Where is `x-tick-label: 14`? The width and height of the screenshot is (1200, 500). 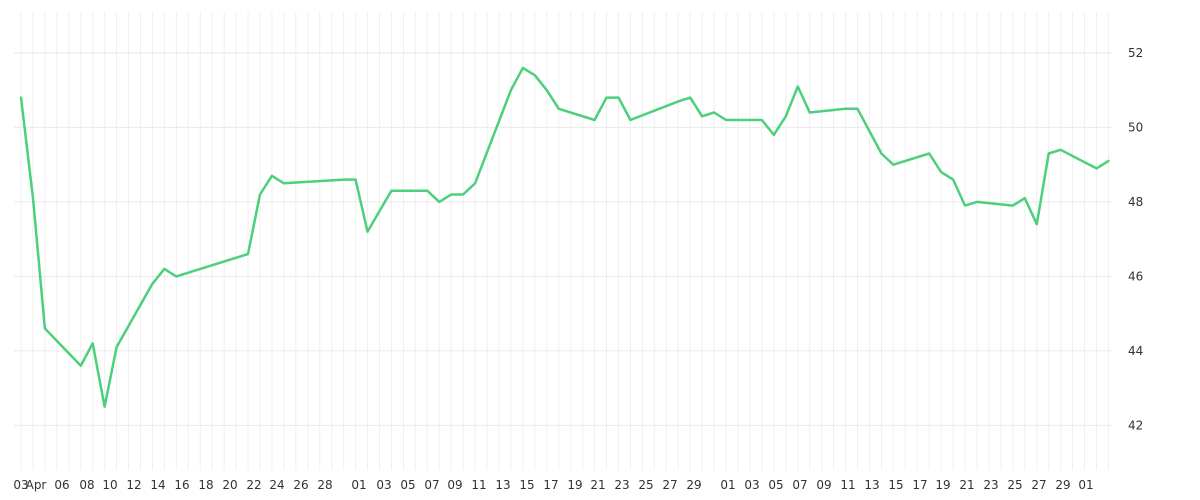 x-tick-label: 14 is located at coordinates (157, 485).